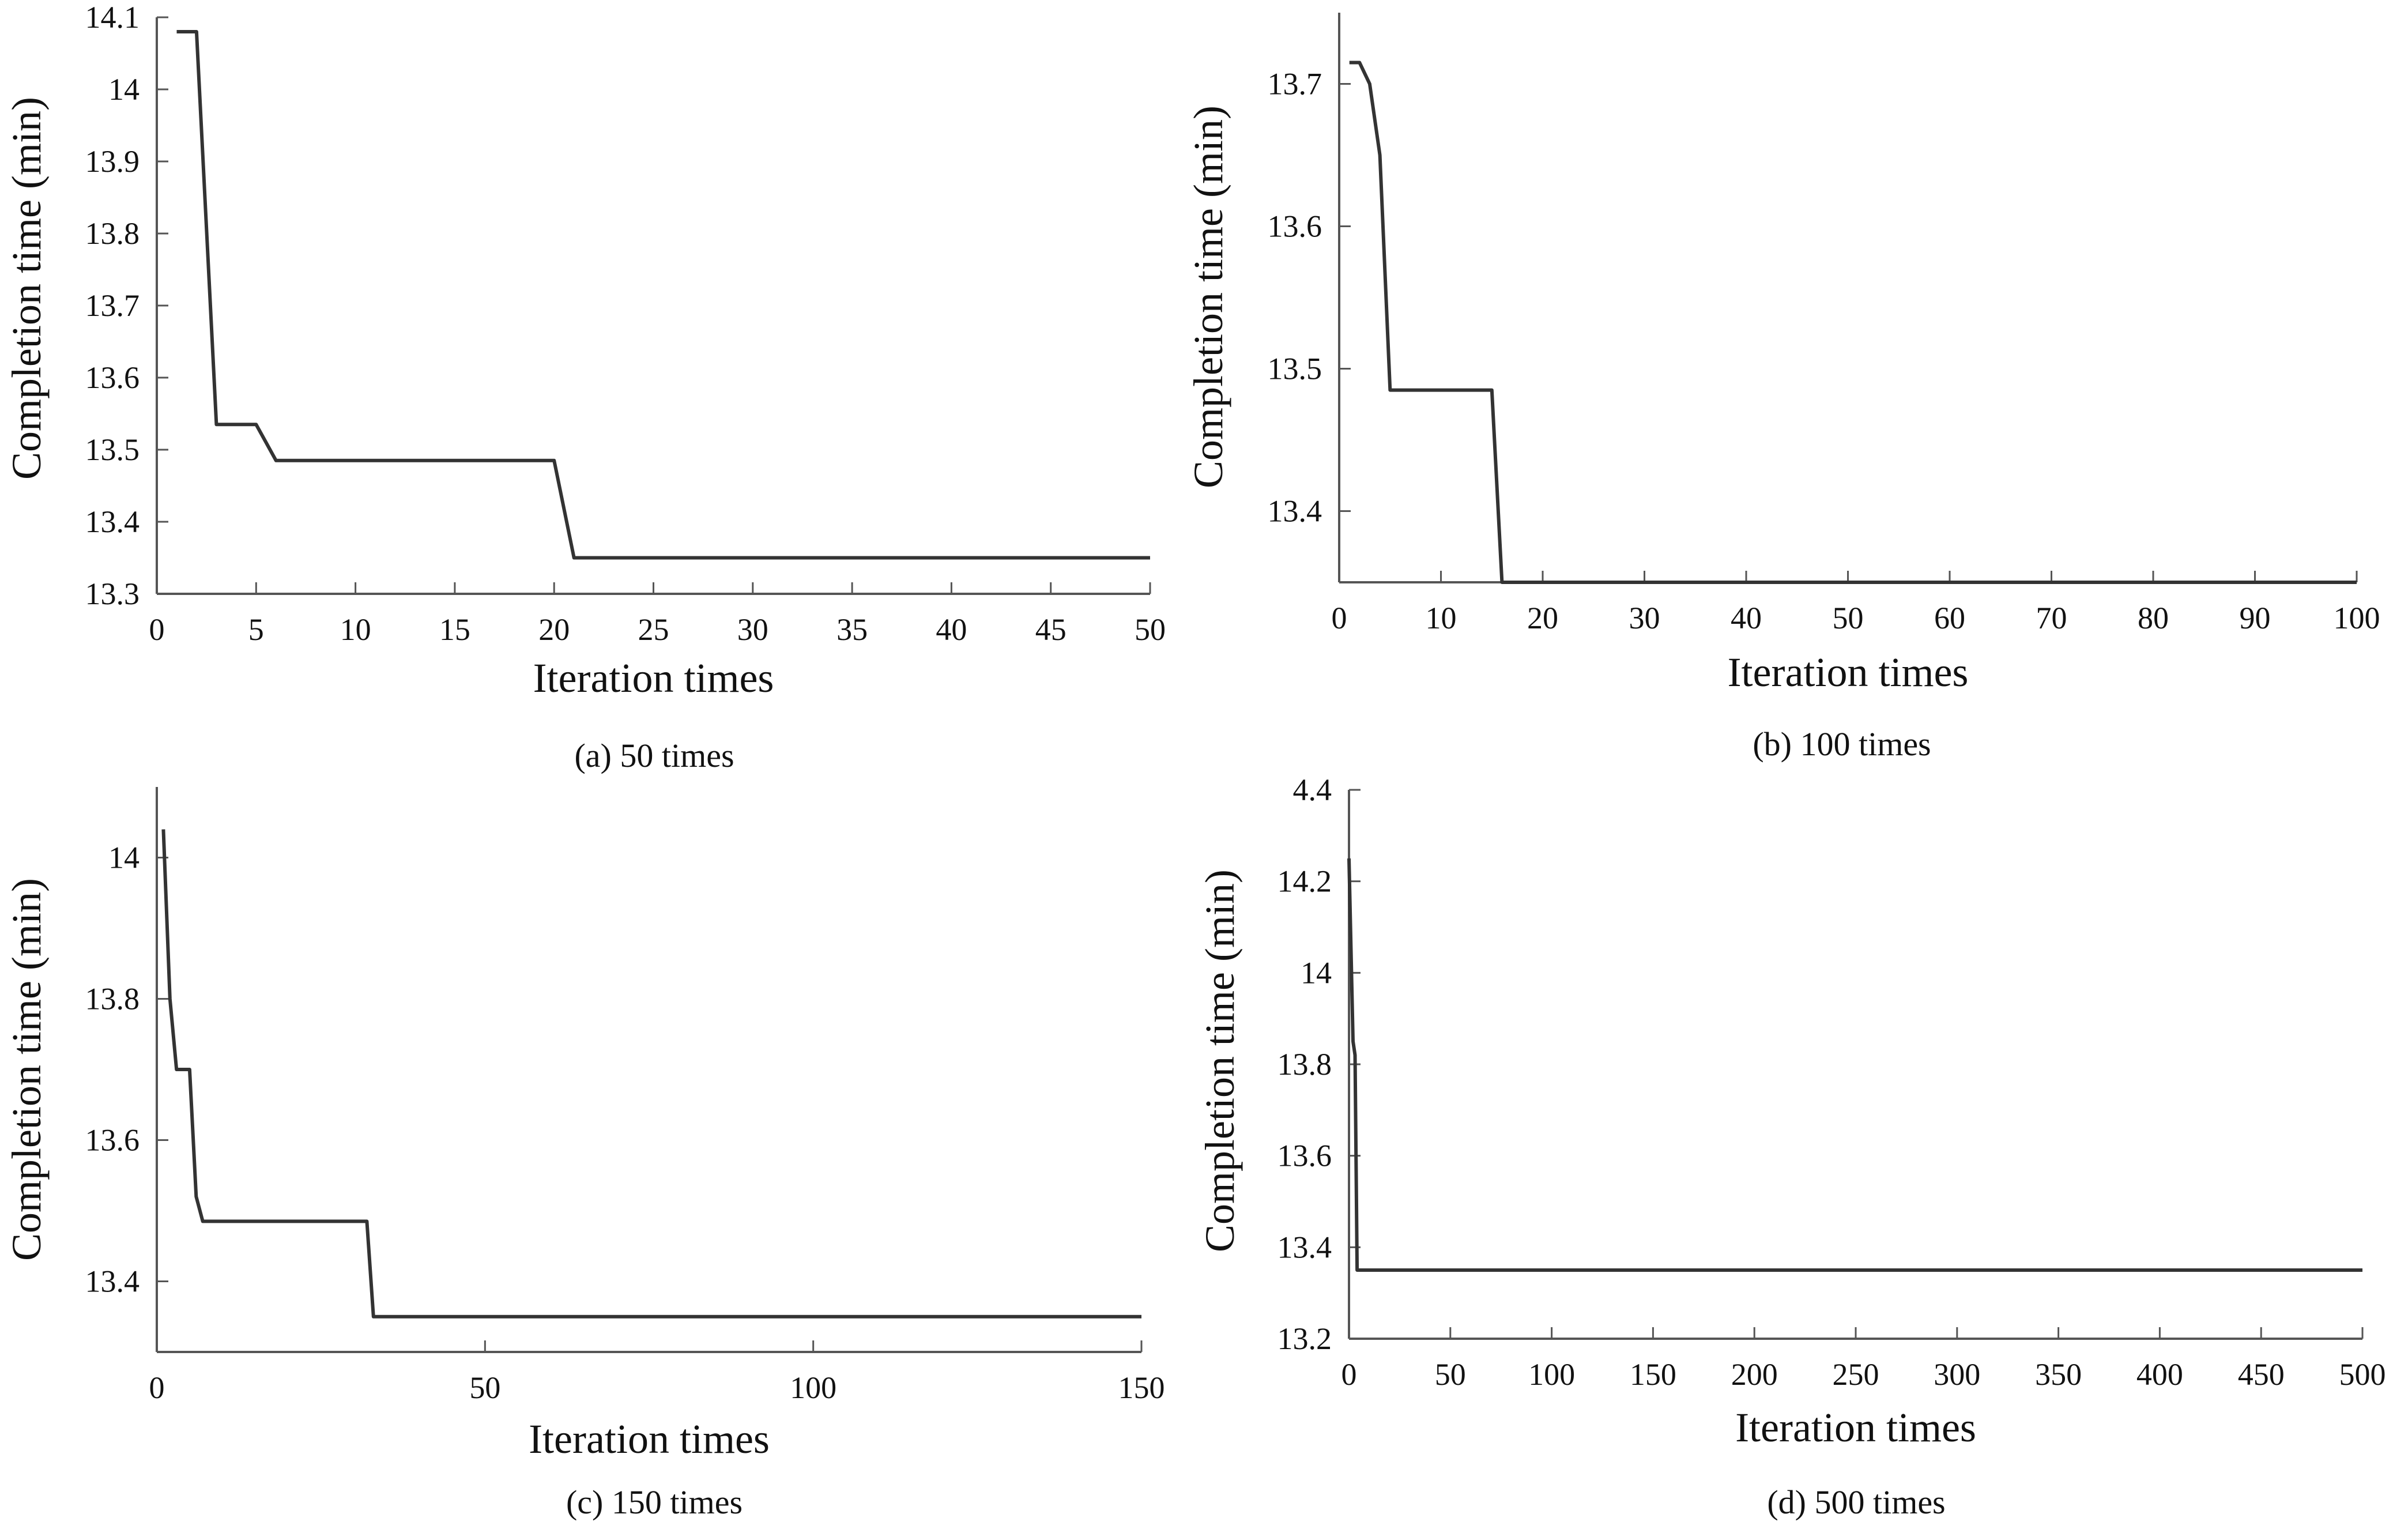  I want to click on x-tick-label: 80, so click(2153, 618).